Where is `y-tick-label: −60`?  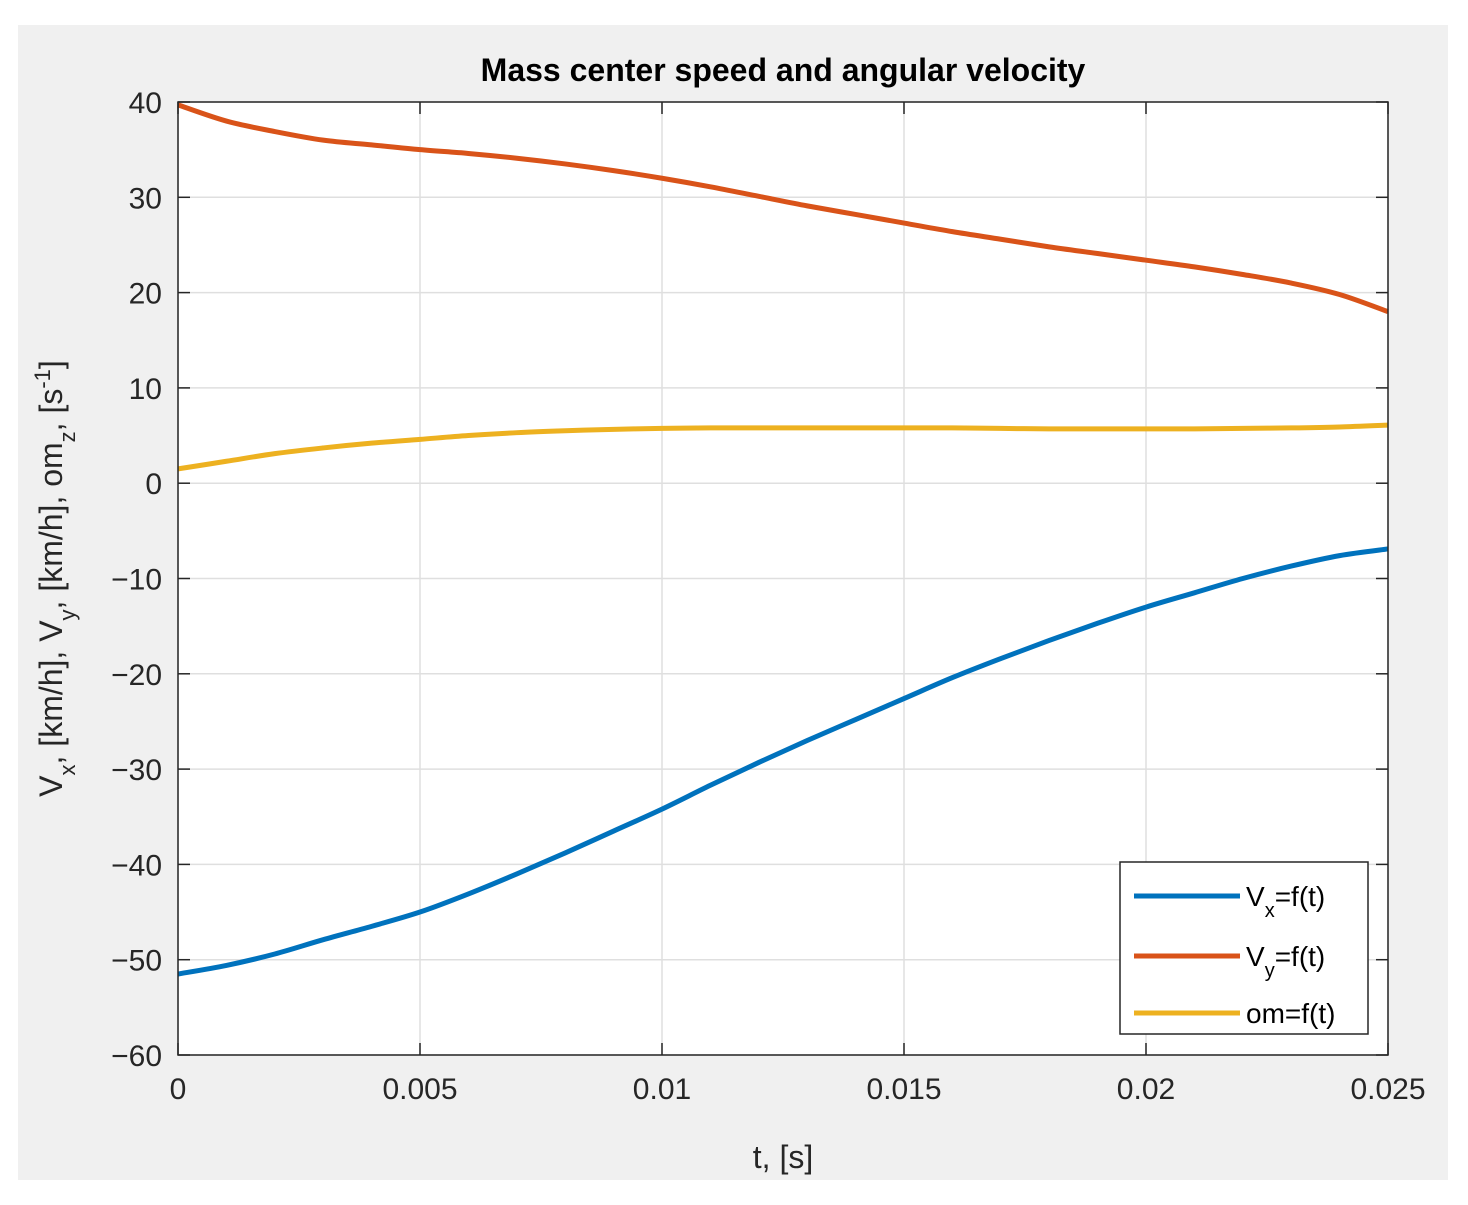
y-tick-label: −60 is located at coordinates (136, 1056).